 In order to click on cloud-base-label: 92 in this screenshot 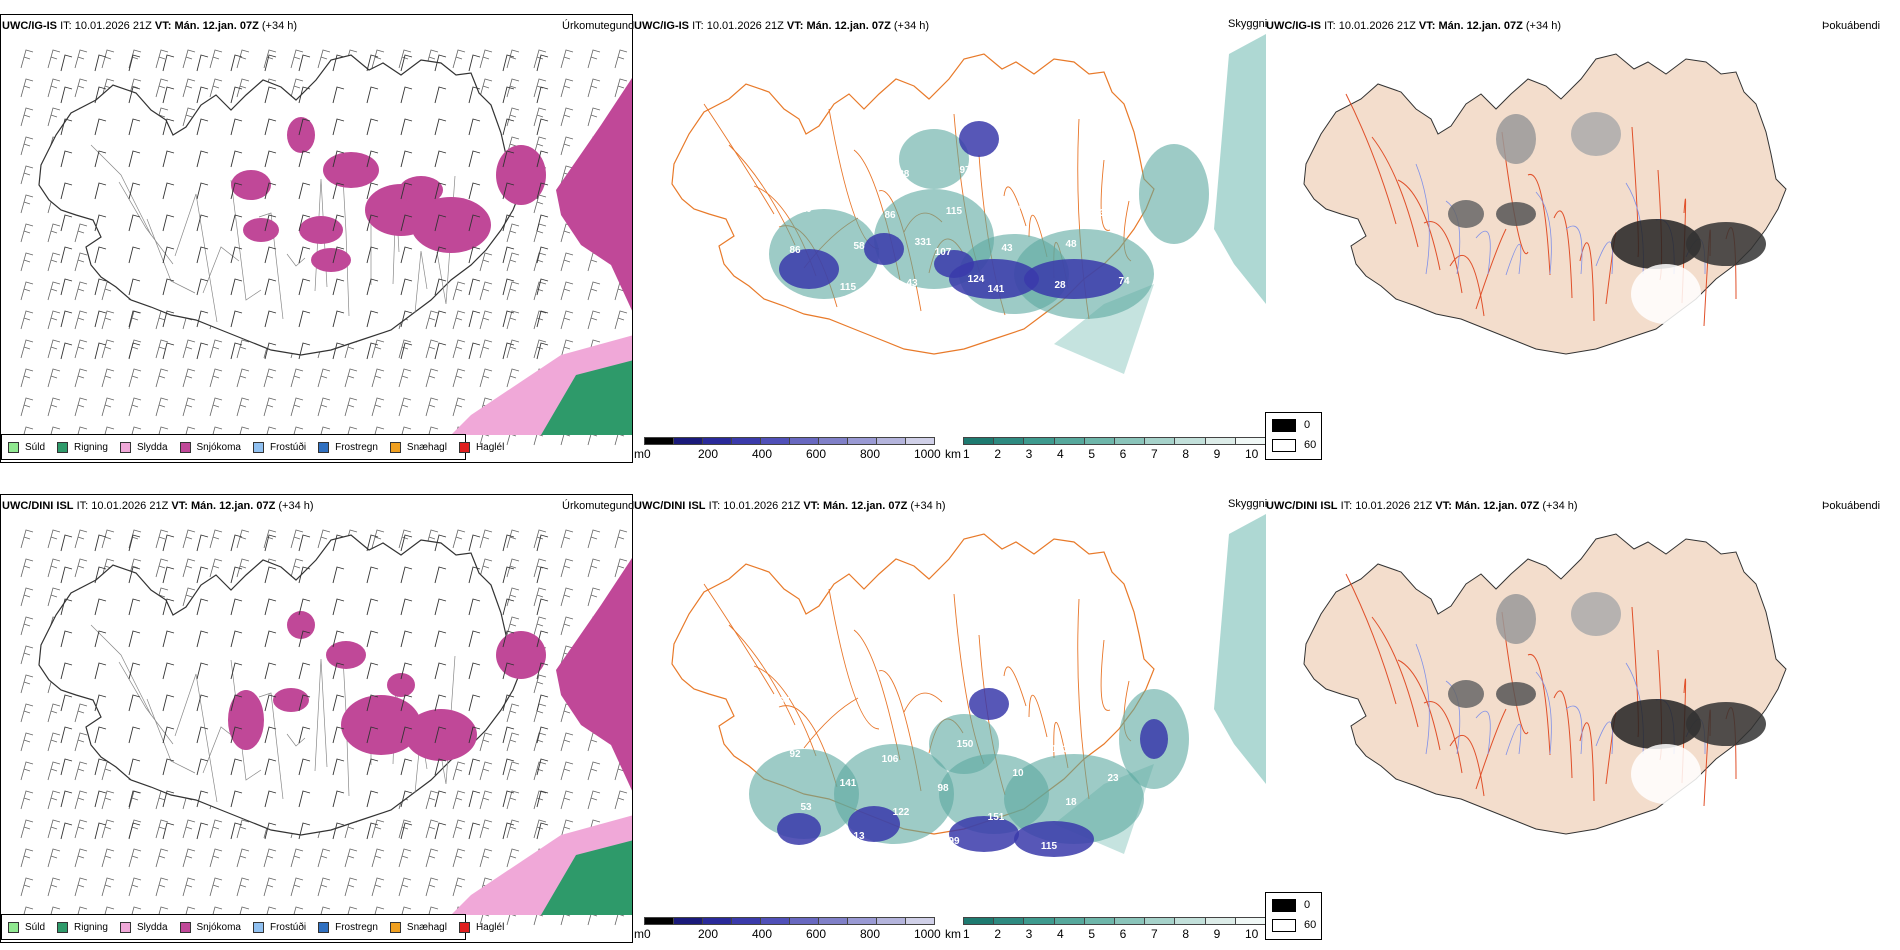, I will do `click(795, 754)`.